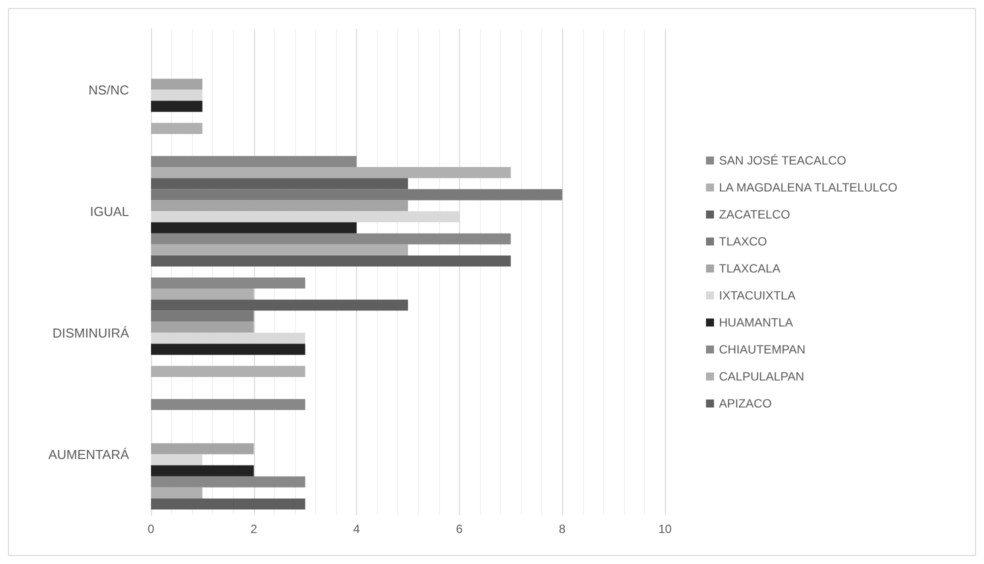  I want to click on x-tick-label: 4, so click(356, 529).